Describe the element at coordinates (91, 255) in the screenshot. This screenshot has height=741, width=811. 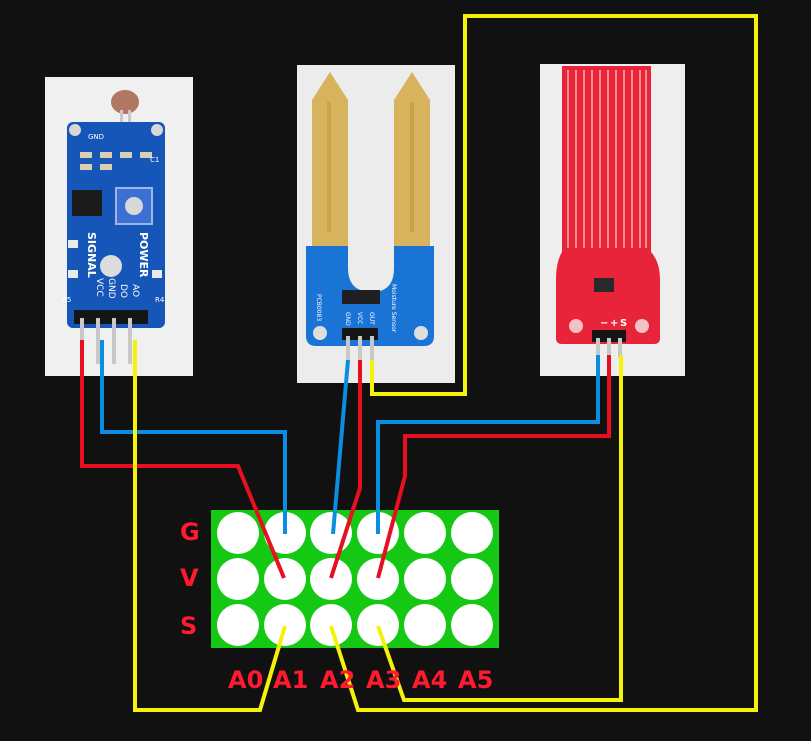
I see `light-signal-text: SIGNAL` at that location.